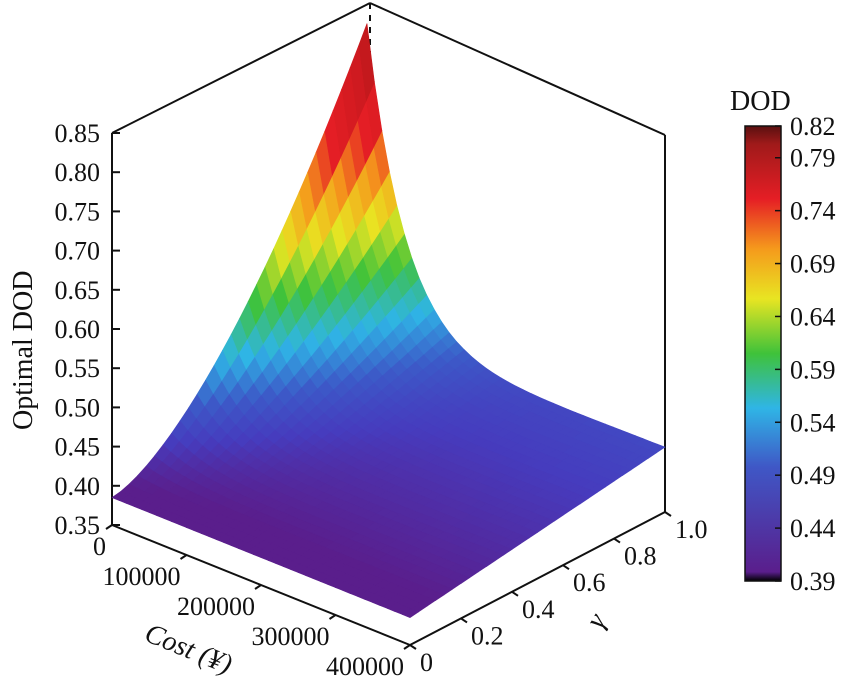 The width and height of the screenshot is (848, 697). What do you see at coordinates (805, 354) in the screenshot?
I see `colorbar-ticks: 0.82 0.79 0.74 0.69 0.64 0.59 0.54 0.49 0.44 0.39` at bounding box center [805, 354].